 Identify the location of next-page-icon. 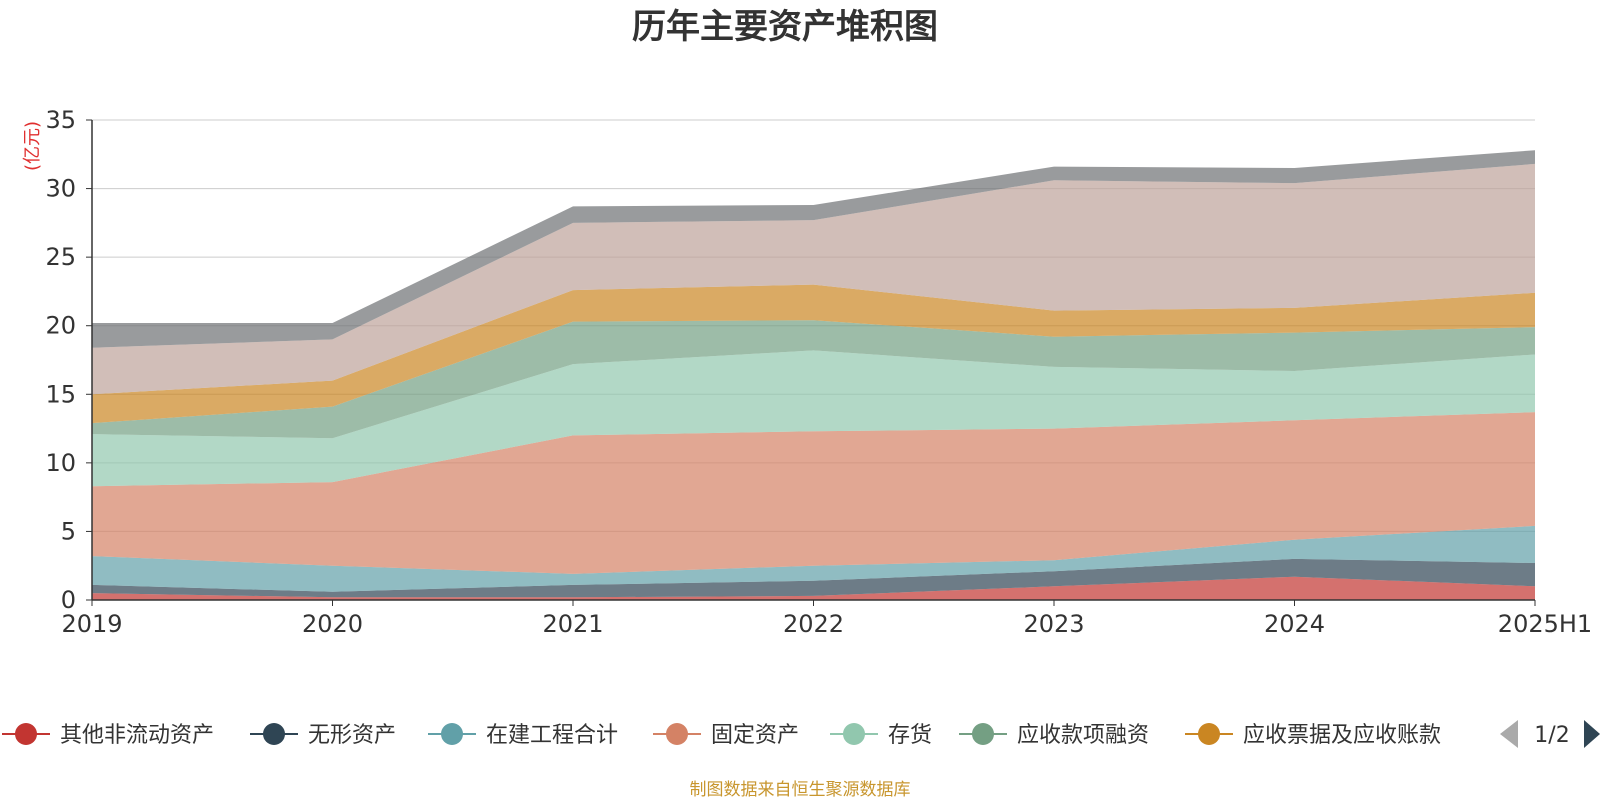
(1592, 734).